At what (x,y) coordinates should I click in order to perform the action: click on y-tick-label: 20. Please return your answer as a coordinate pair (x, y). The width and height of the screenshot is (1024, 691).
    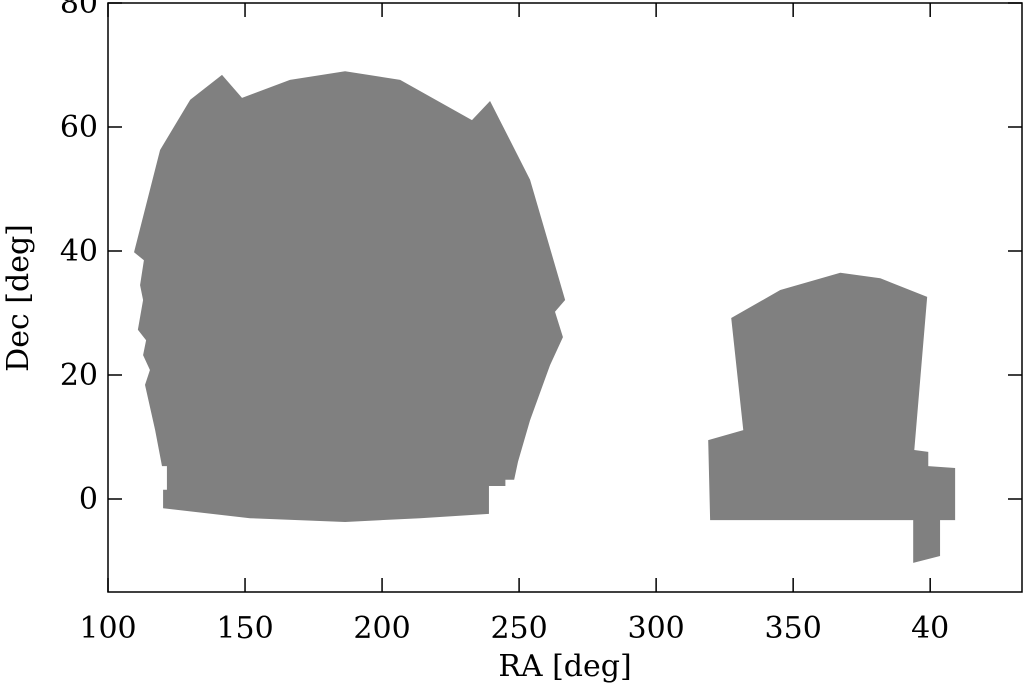
    Looking at the image, I should click on (79, 375).